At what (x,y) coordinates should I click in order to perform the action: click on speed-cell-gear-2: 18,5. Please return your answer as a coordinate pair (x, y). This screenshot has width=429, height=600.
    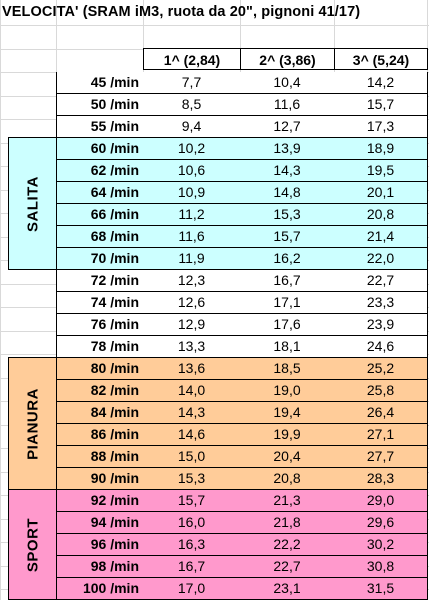
    Looking at the image, I should click on (287, 369).